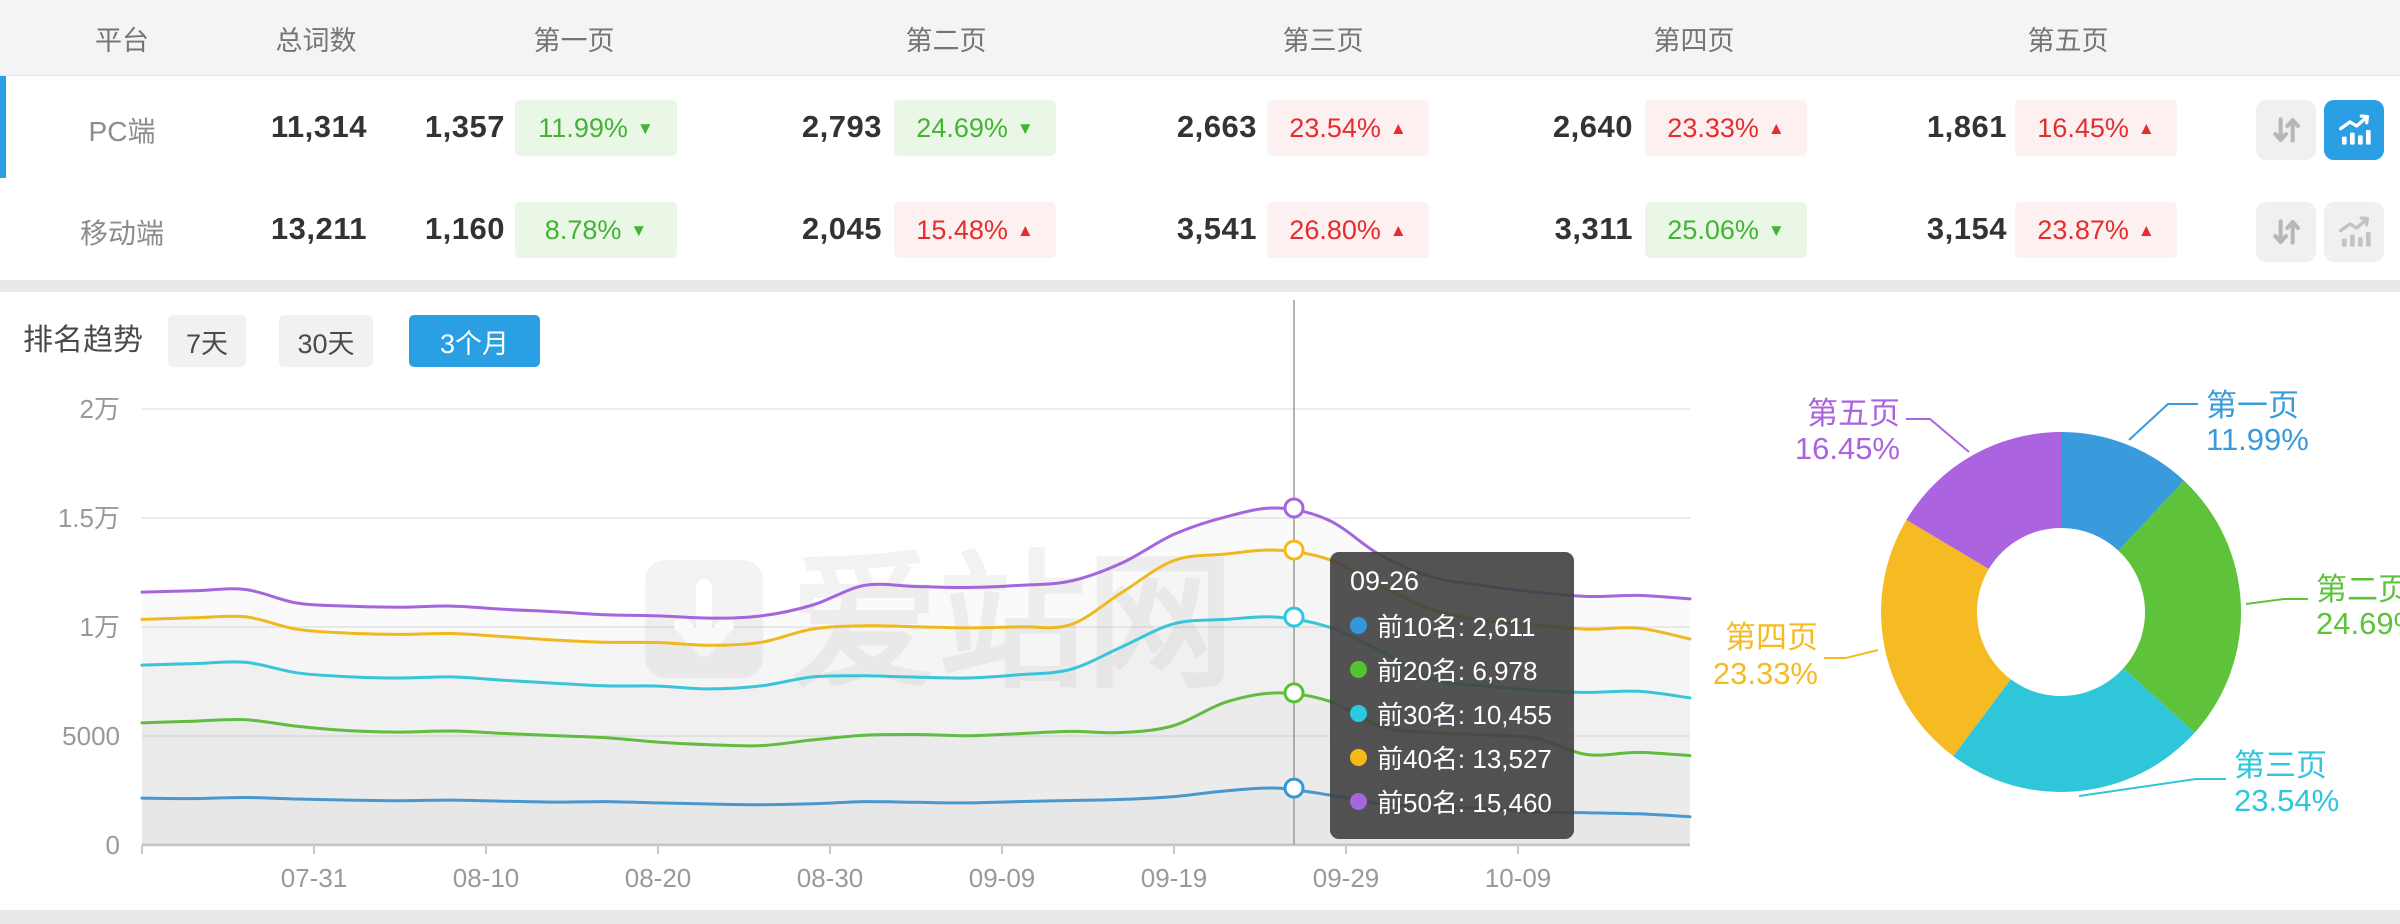  Describe the element at coordinates (1966, 126) in the screenshot. I see `page-count-cell: 1,861` at that location.